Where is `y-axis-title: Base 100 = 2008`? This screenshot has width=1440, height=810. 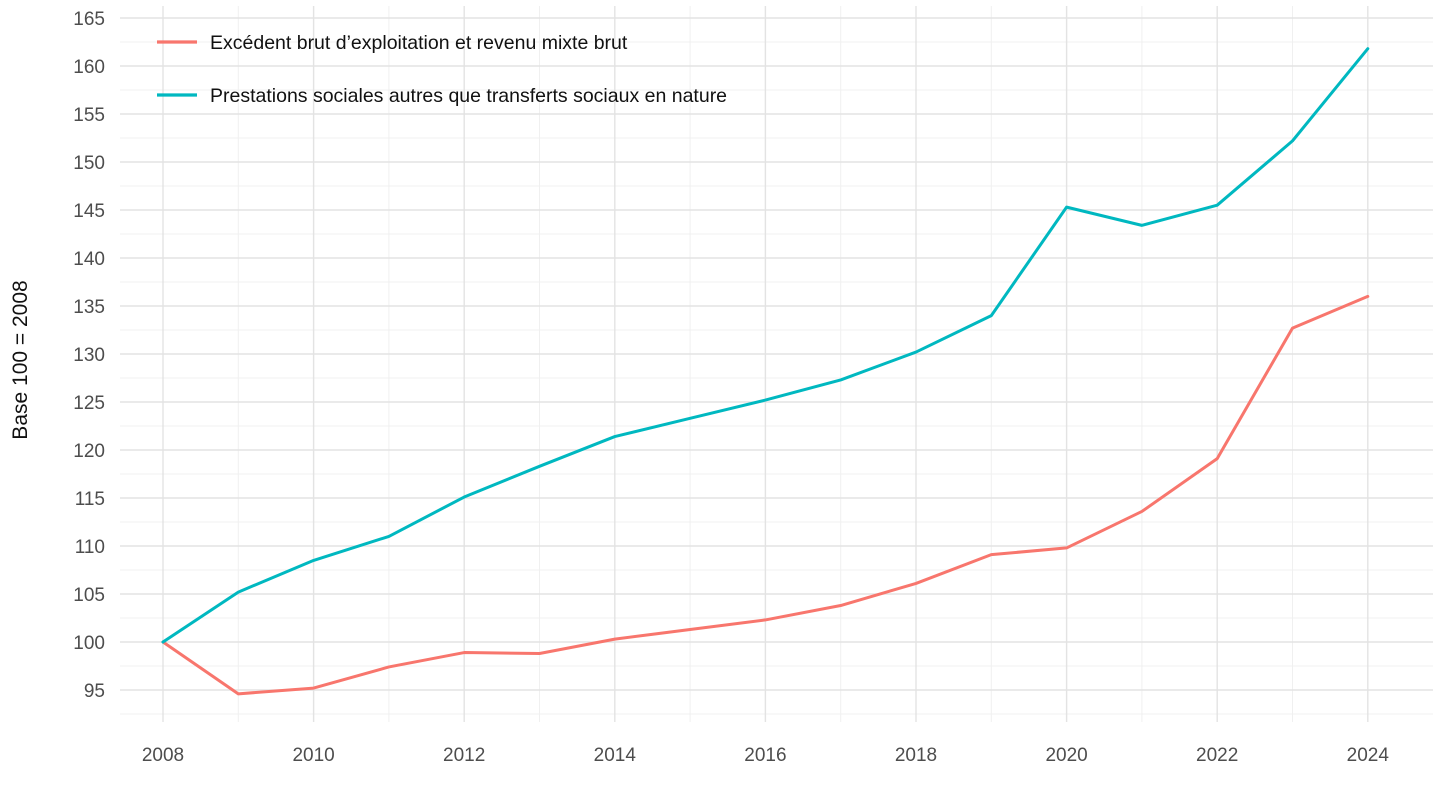 y-axis-title: Base 100 = 2008 is located at coordinates (20, 359).